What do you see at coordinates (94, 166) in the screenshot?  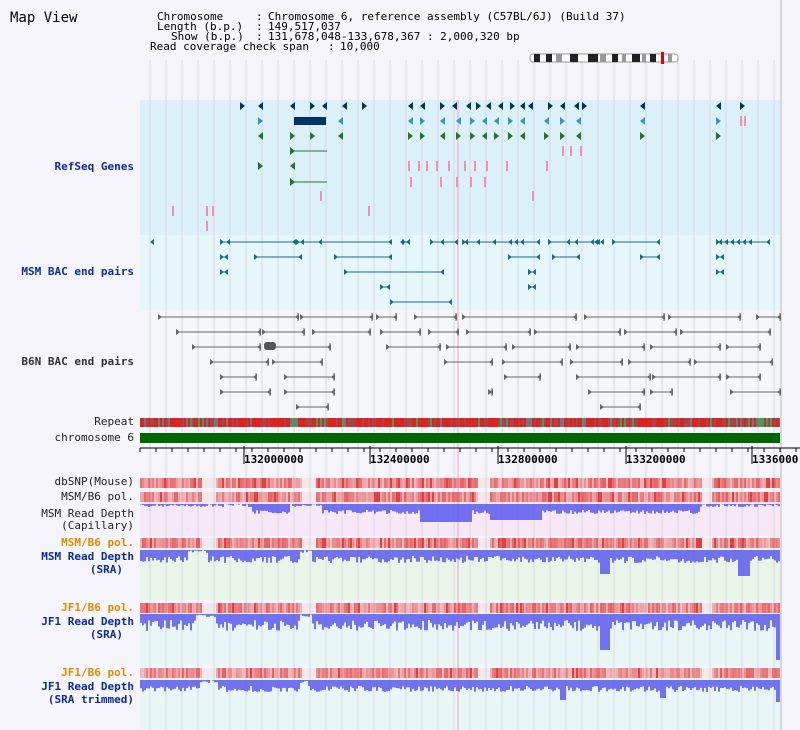 I see `track-label-refseq: RefSeq Genes` at bounding box center [94, 166].